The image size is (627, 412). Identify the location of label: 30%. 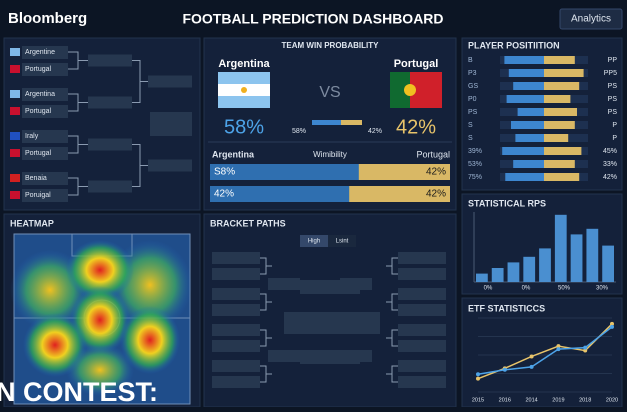
(602, 289).